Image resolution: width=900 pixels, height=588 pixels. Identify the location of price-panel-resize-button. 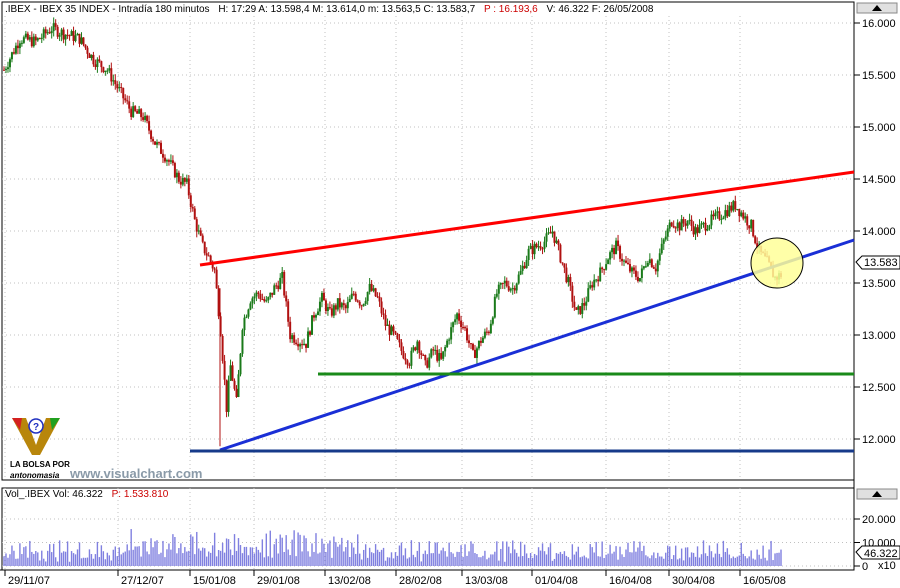
(877, 8).